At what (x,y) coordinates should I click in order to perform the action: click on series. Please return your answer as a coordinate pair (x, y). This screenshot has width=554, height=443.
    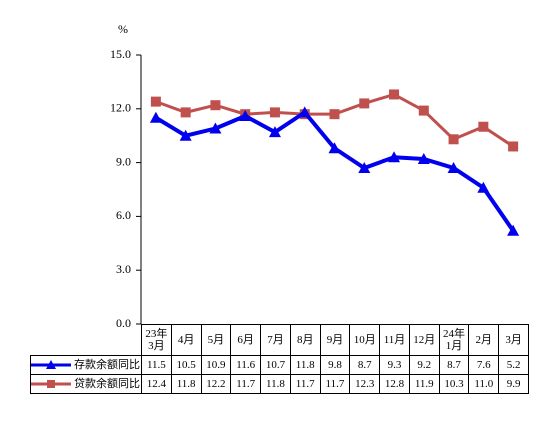
    Looking at the image, I should click on (334, 120).